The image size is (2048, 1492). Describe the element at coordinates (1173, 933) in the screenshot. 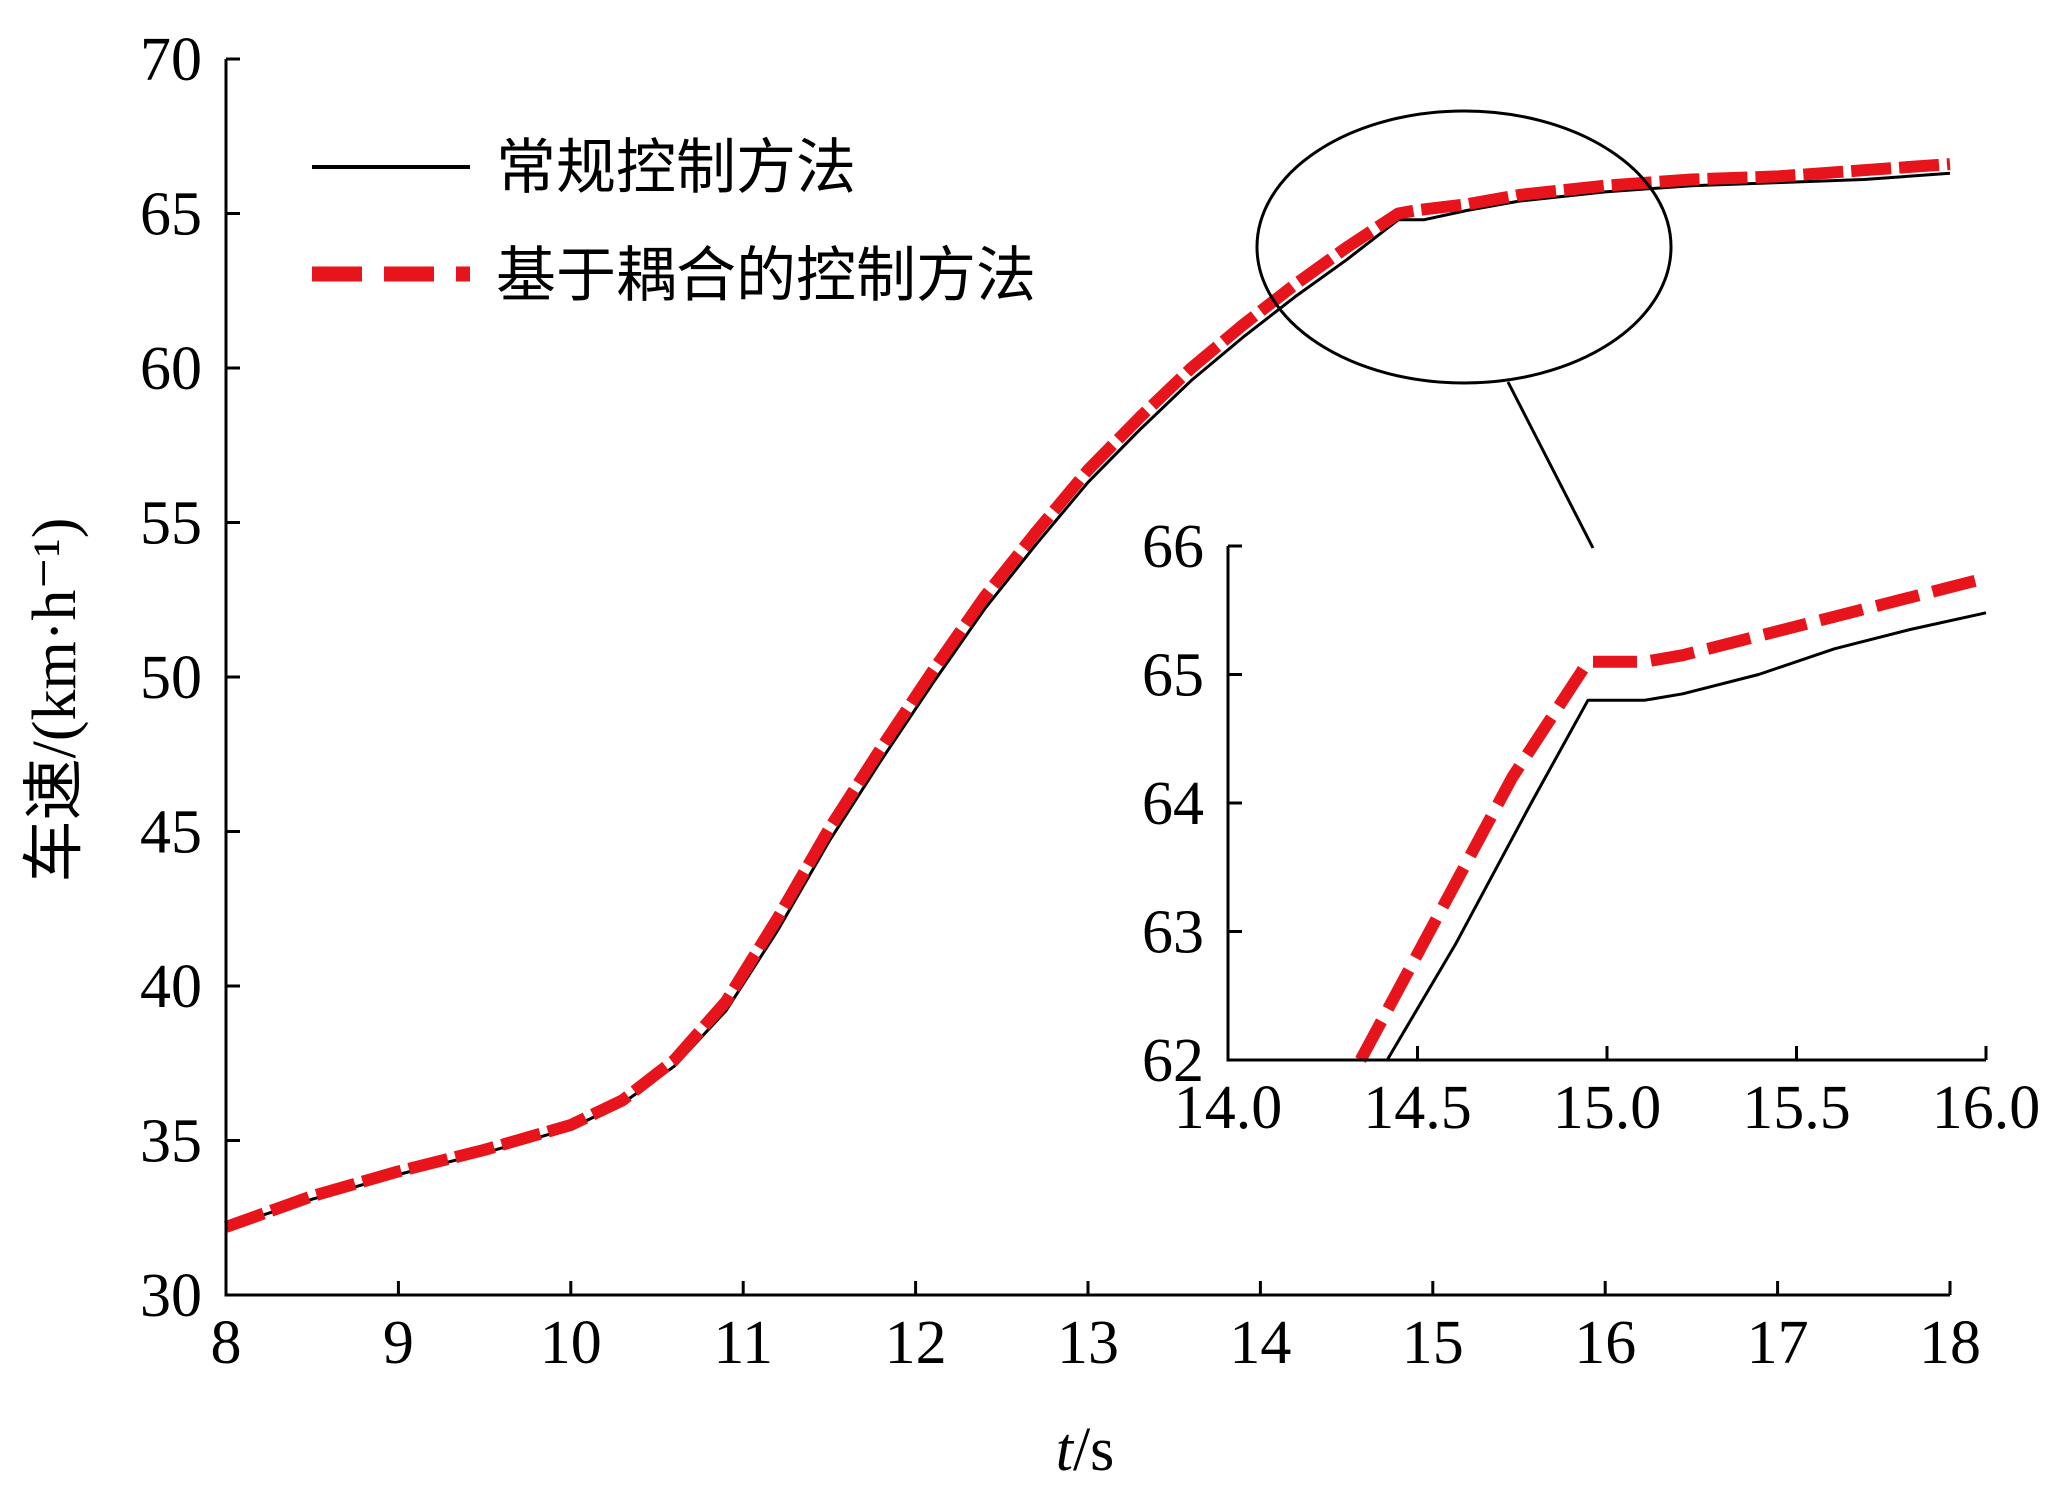

I see `y-tick-label: 63` at that location.